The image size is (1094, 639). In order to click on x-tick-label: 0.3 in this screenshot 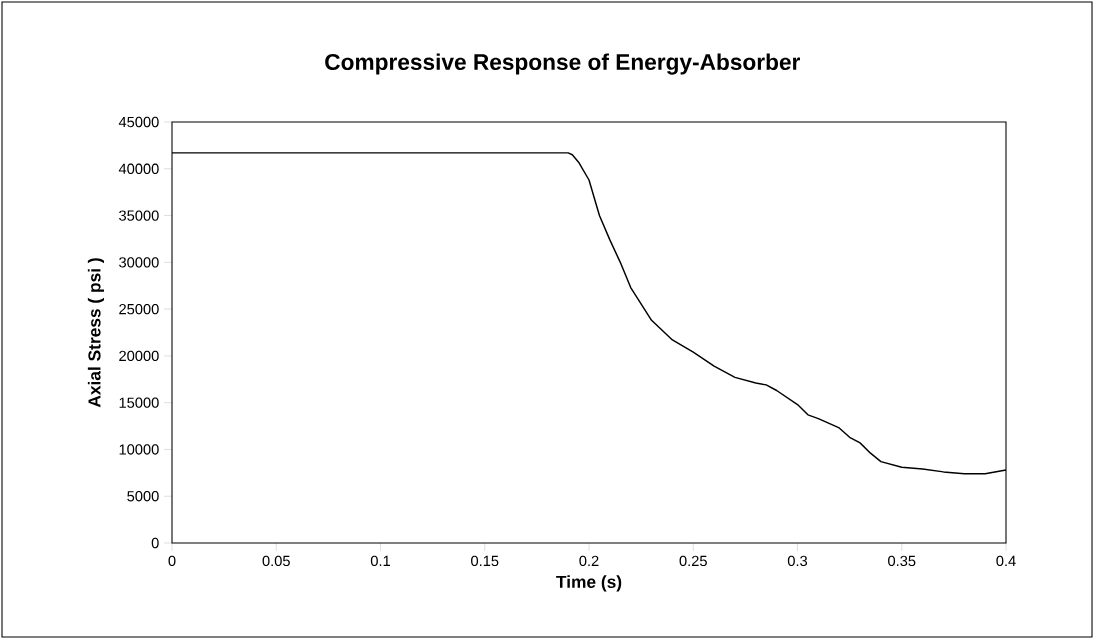, I will do `click(797, 561)`.